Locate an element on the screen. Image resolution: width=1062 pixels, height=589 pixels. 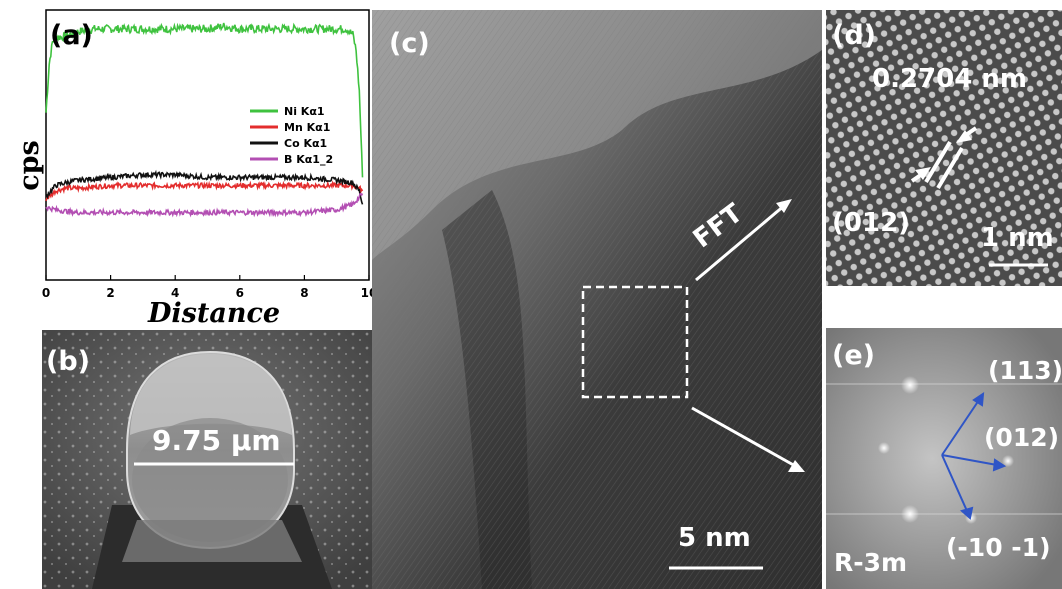
fft-arrow-lower is located at coordinates (744, 437).